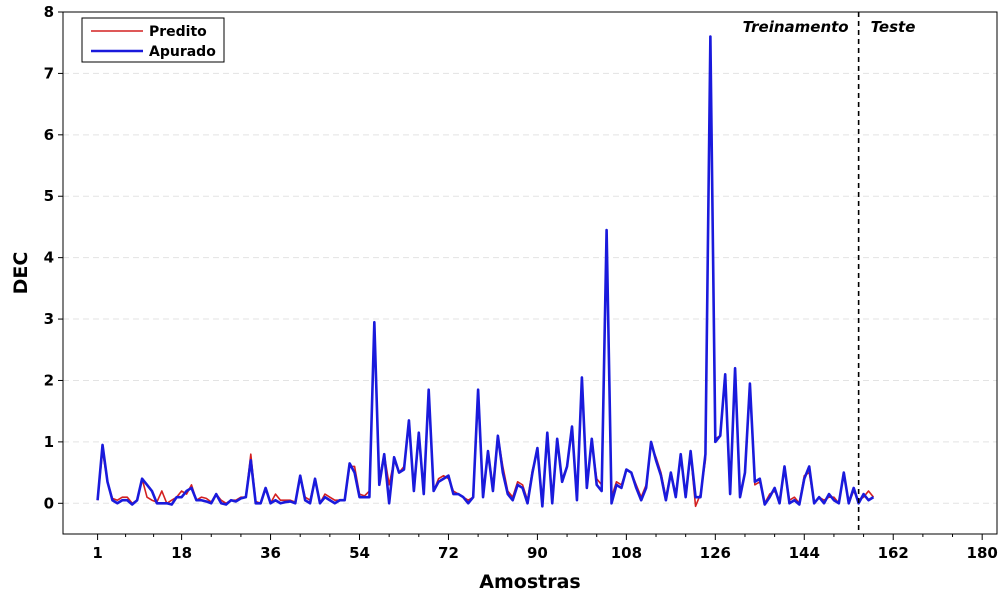  I want to click on y-tick-label: 2, so click(49, 380).